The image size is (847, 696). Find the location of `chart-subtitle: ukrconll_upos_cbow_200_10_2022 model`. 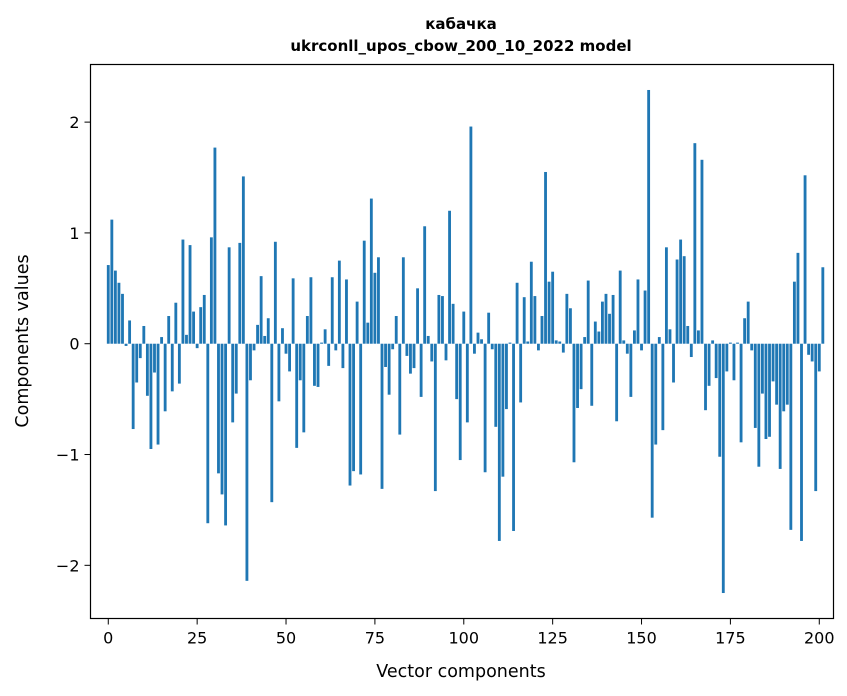

chart-subtitle: ukrconll_upos_cbow_200_10_2022 model is located at coordinates (460, 46).